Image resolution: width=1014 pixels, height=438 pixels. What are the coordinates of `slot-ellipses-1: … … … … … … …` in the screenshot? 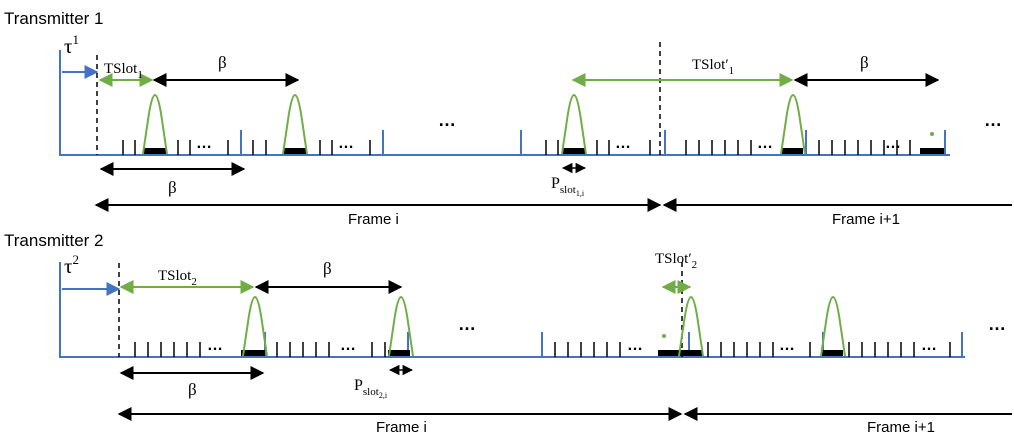 It's located at (599, 131).